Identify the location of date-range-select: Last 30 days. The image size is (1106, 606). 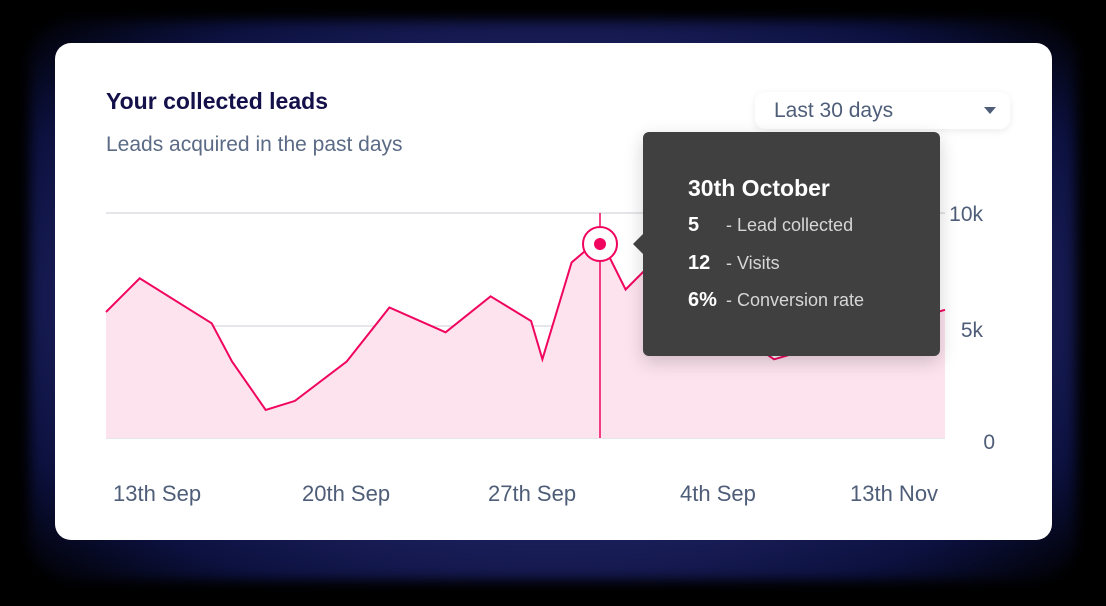
(882, 110).